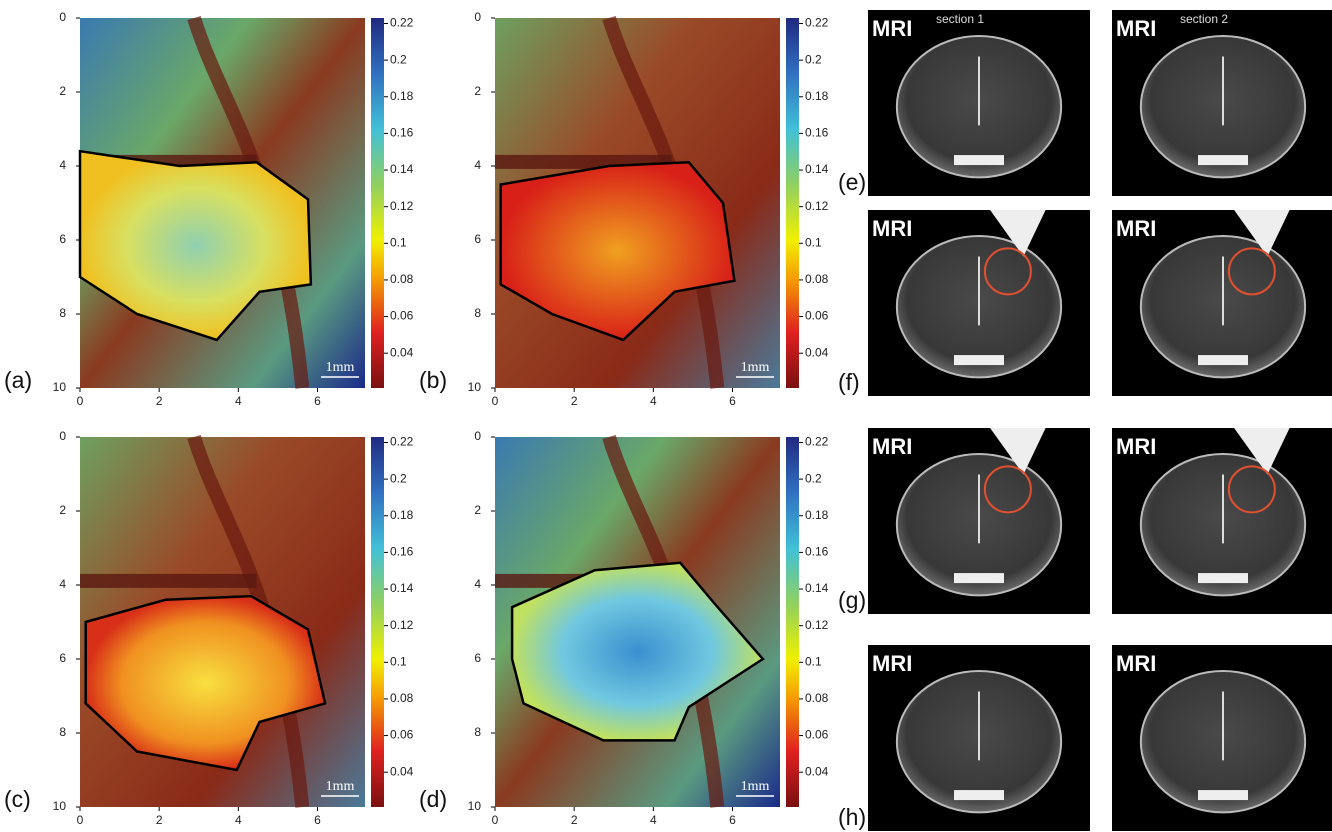 This screenshot has width=1332, height=832. What do you see at coordinates (852, 600) in the screenshot?
I see `panel-label: (g)` at bounding box center [852, 600].